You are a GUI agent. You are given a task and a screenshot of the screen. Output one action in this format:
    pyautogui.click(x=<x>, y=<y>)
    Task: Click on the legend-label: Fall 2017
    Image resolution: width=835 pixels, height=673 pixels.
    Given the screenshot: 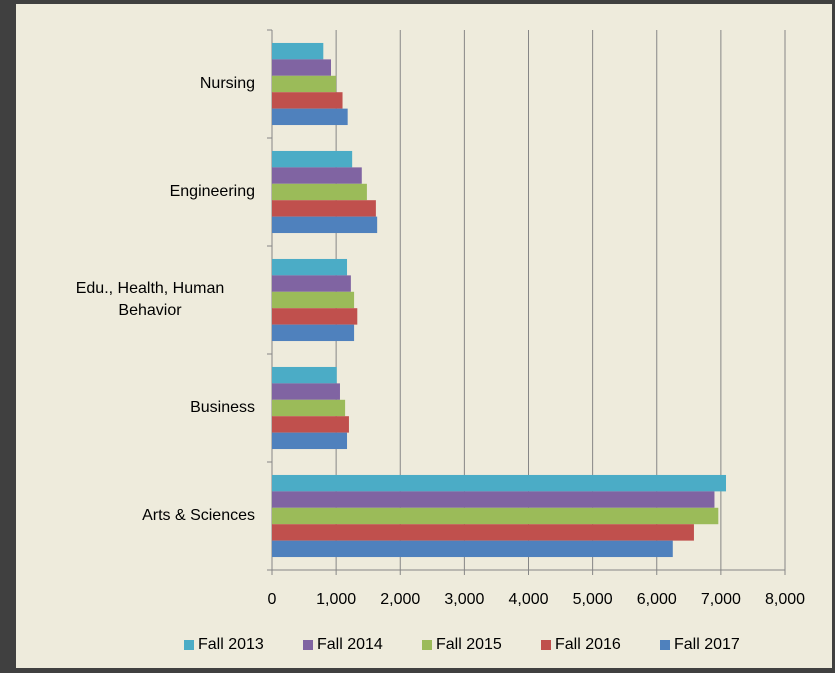 What is the action you would take?
    pyautogui.click(x=707, y=644)
    